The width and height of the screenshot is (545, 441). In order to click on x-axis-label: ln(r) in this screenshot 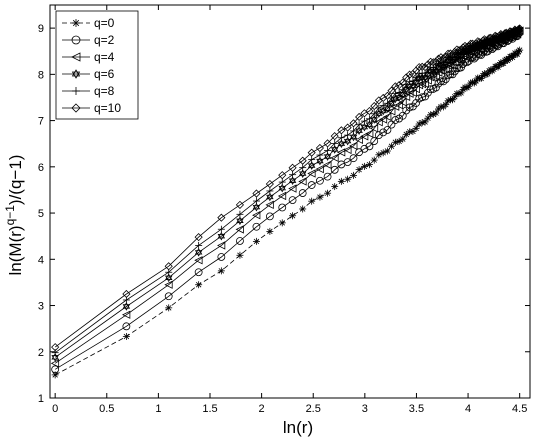, I will do `click(298, 427)`.